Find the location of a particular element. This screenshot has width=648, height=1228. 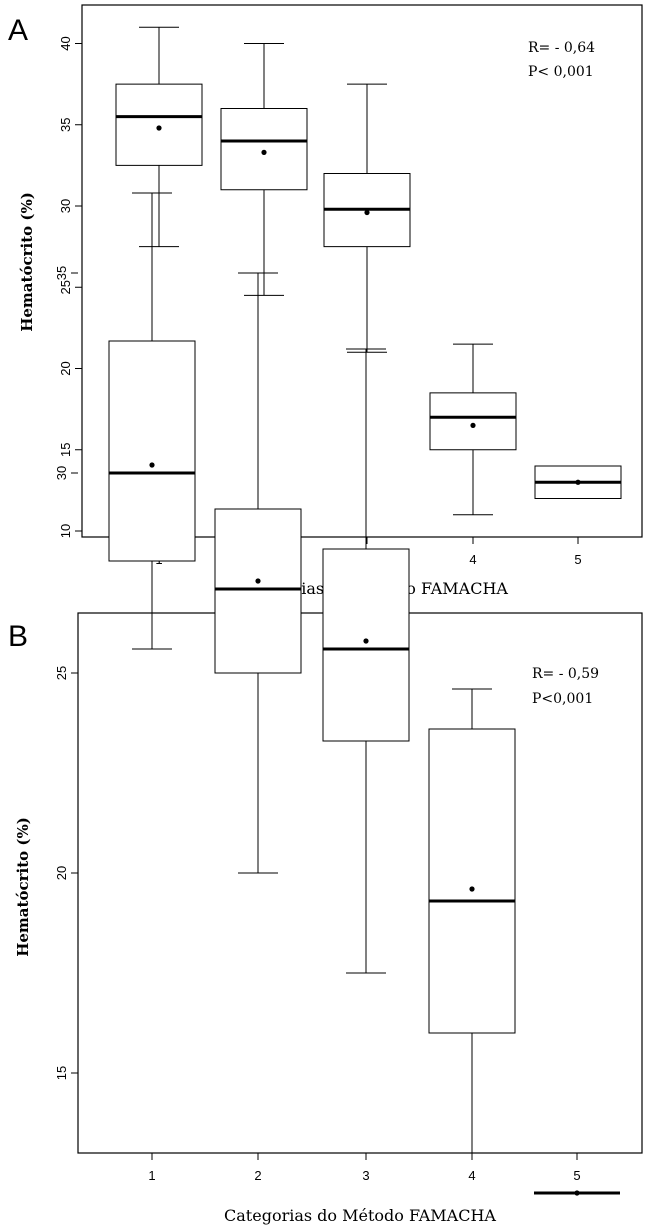

y-axis-a: 10 15 20 25 30 35 40 is located at coordinates (70, 287).